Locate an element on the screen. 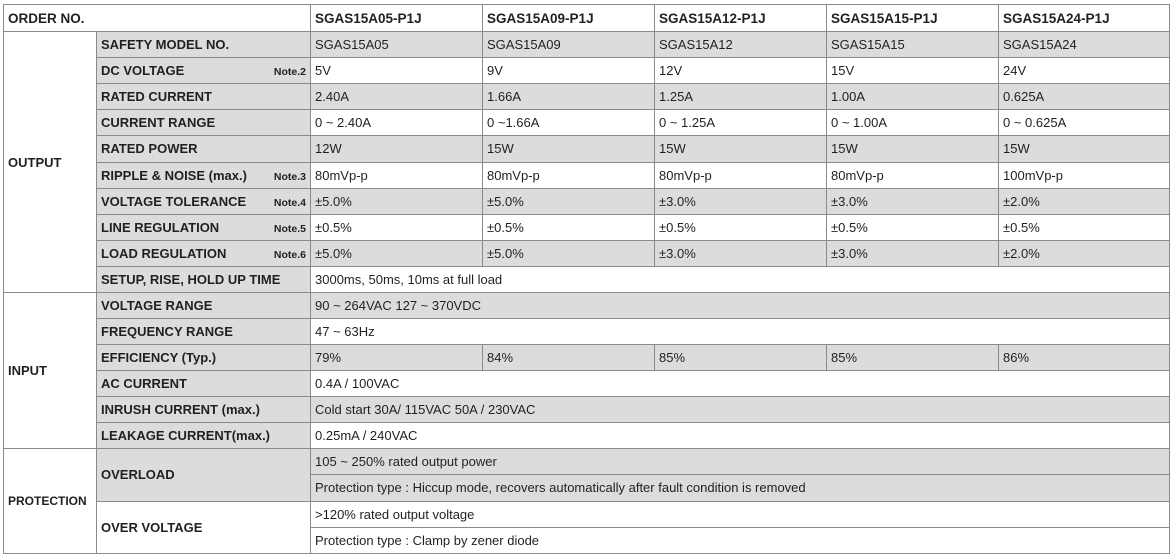 This screenshot has height=557, width=1174. value-cell: SGAS15A12 is located at coordinates (741, 45).